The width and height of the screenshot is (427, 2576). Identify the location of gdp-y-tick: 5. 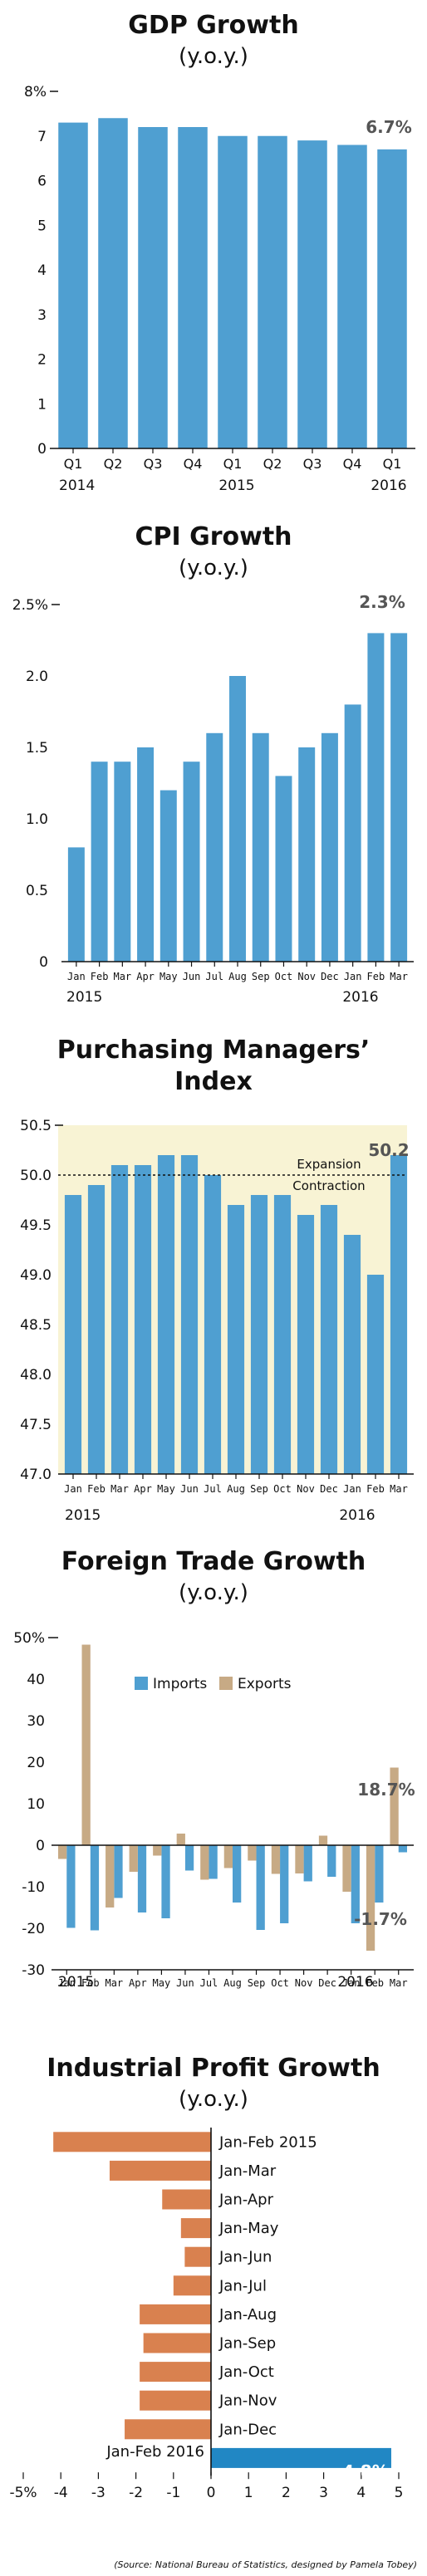
(42, 226).